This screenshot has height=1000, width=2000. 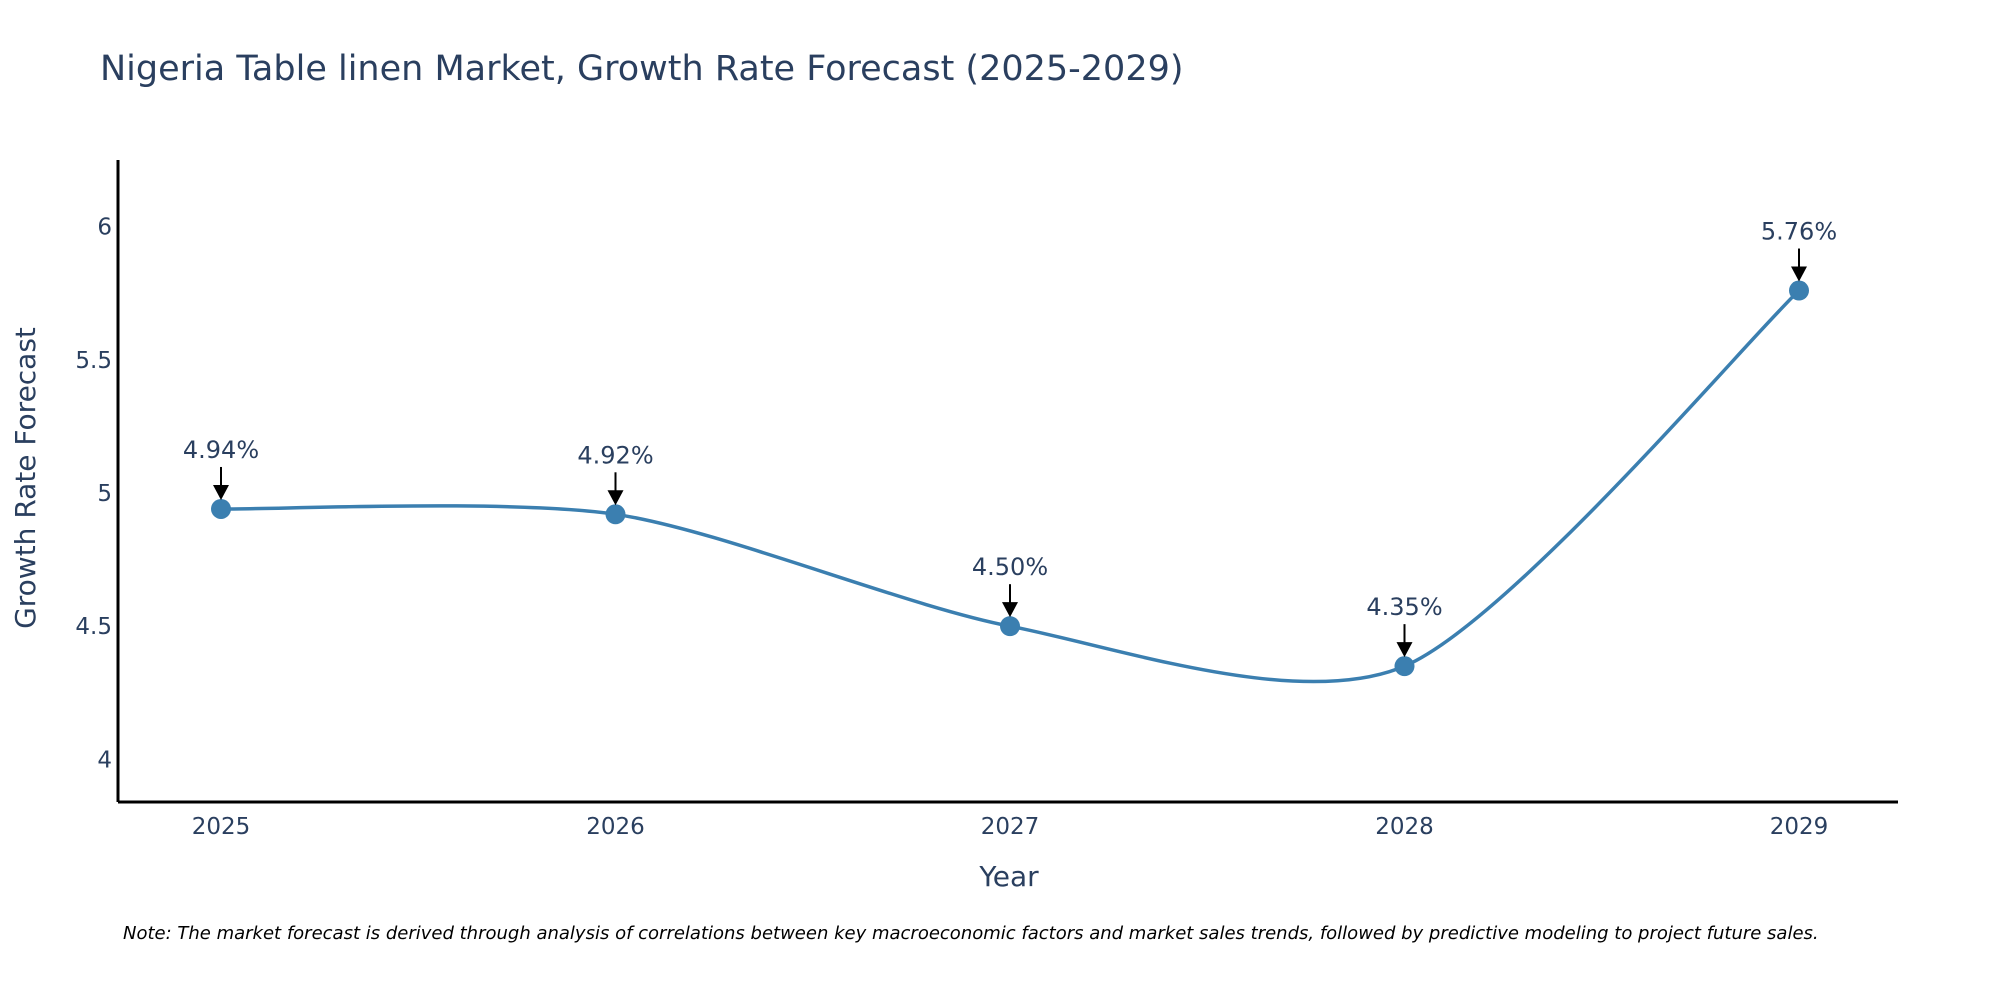 I want to click on data-label: 4.35%, so click(x=1404, y=607).